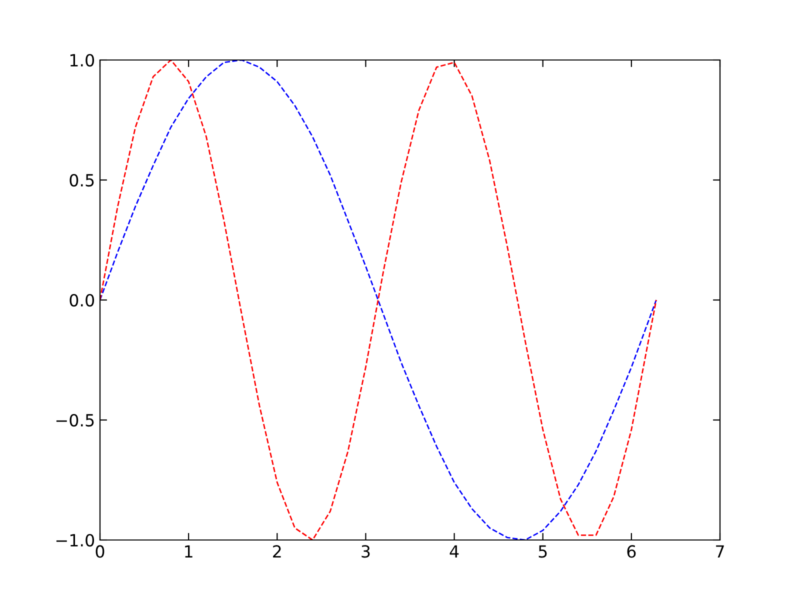 The image size is (800, 600). What do you see at coordinates (542, 551) in the screenshot?
I see `x-tick-label: 5` at bounding box center [542, 551].